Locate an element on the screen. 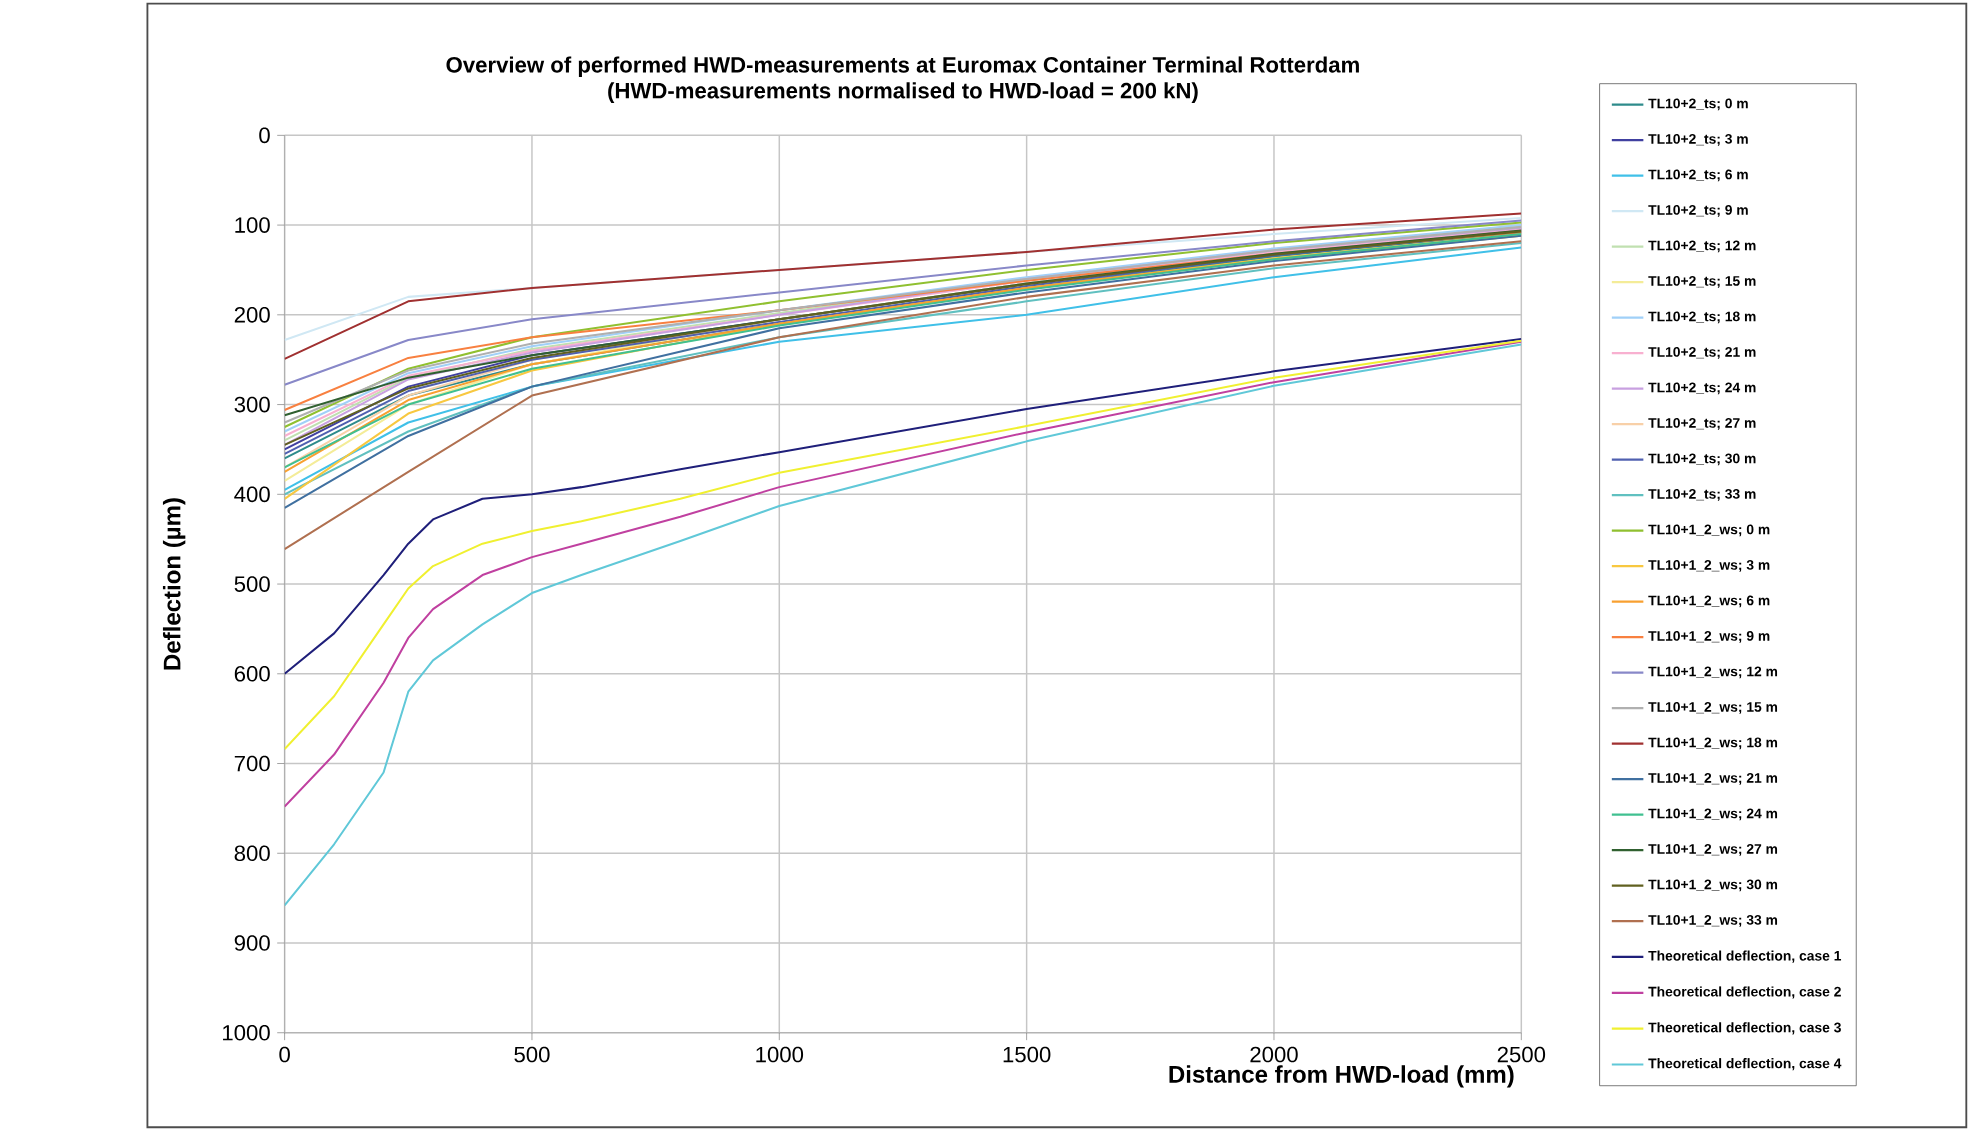 This screenshot has height=1132, width=1970. y-tick-label: 300 is located at coordinates (252, 405).